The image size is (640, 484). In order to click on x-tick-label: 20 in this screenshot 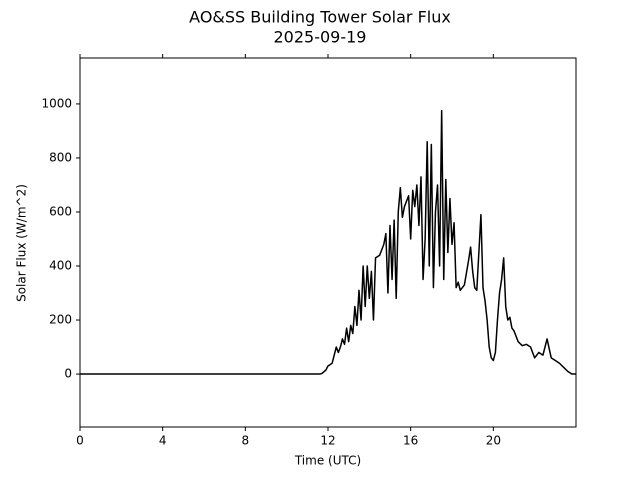, I will do `click(493, 441)`.